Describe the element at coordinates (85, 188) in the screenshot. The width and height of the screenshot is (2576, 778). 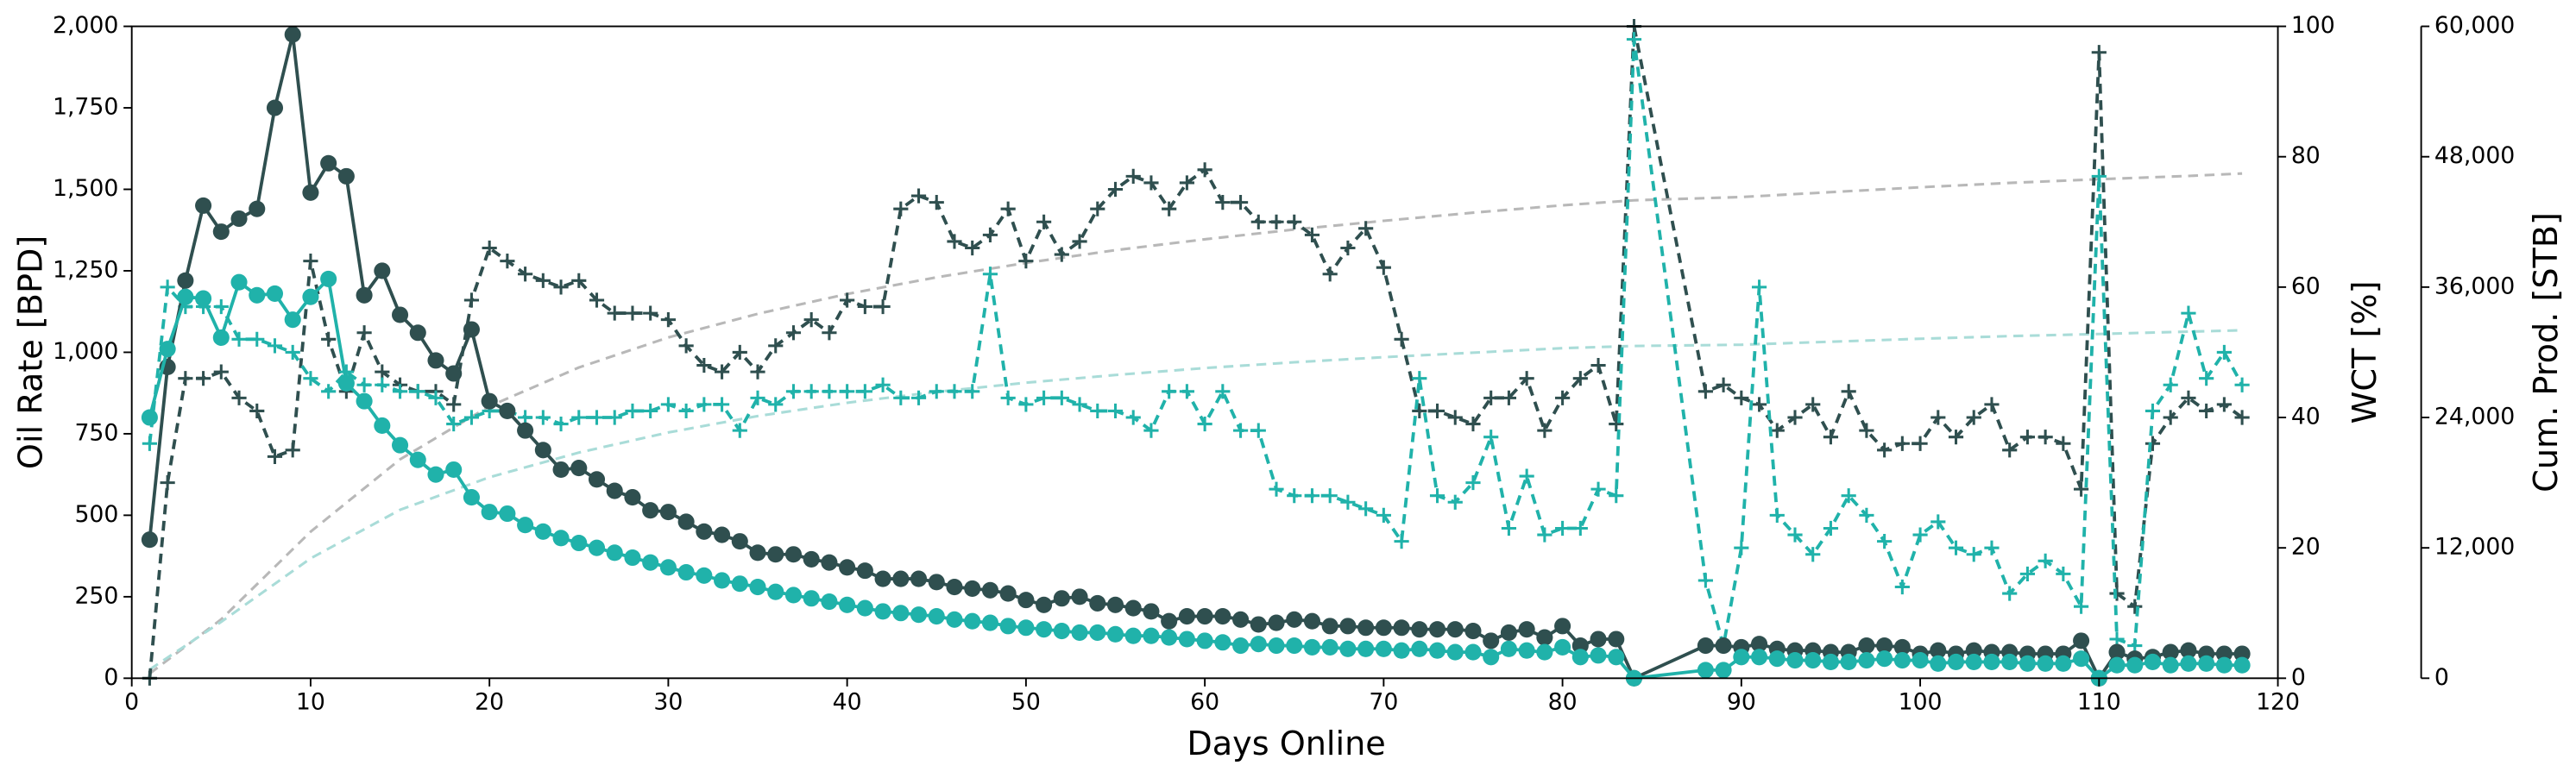
I see `y-tick-label: 1,500` at that location.